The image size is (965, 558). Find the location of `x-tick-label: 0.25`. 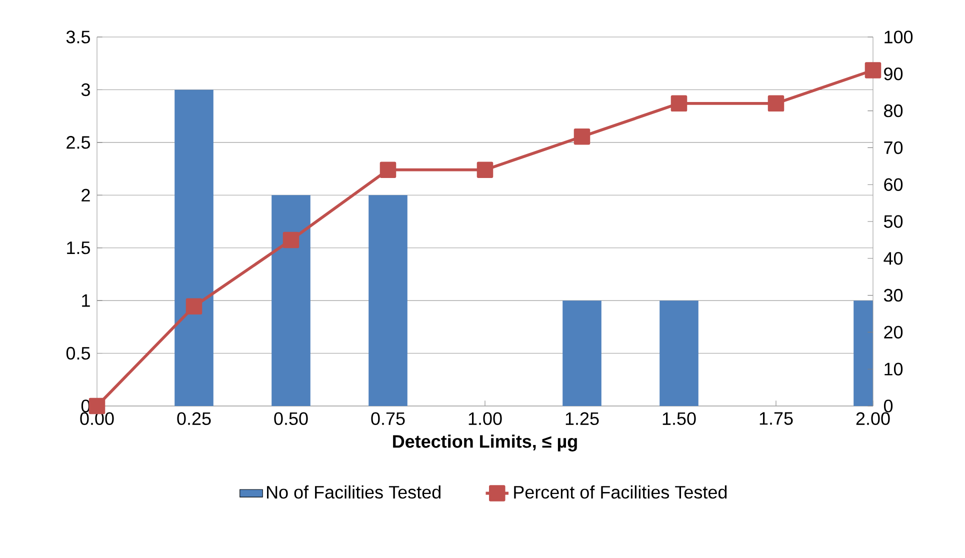

x-tick-label: 0.25 is located at coordinates (194, 419).